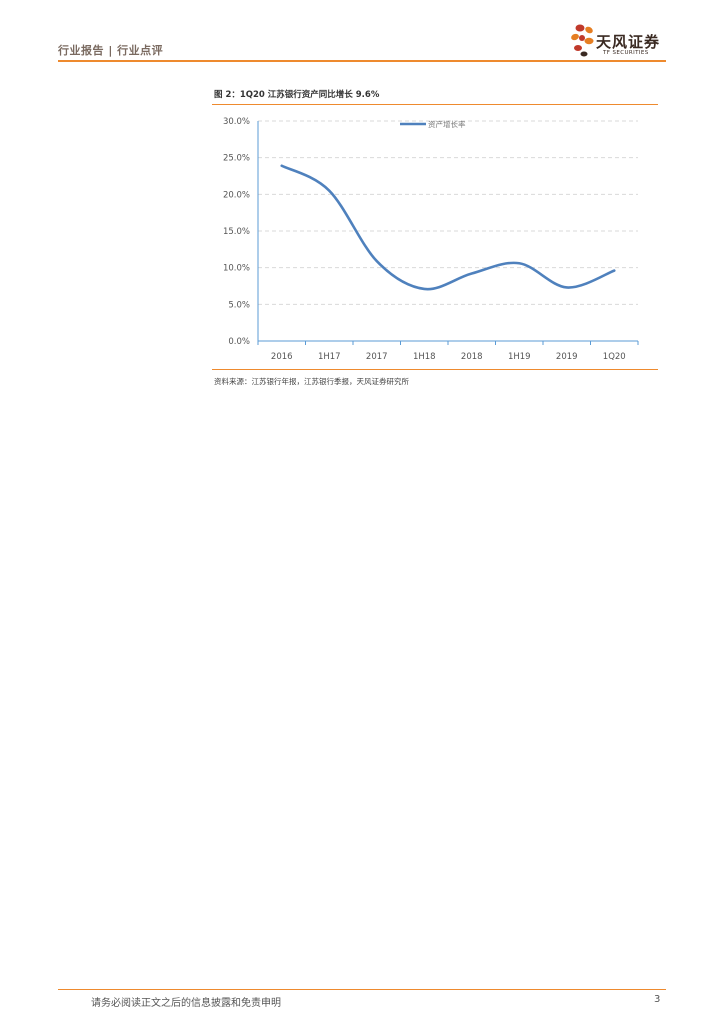 The image size is (724, 1024). Describe the element at coordinates (582, 40) in the screenshot. I see `logo-flower-icon` at that location.